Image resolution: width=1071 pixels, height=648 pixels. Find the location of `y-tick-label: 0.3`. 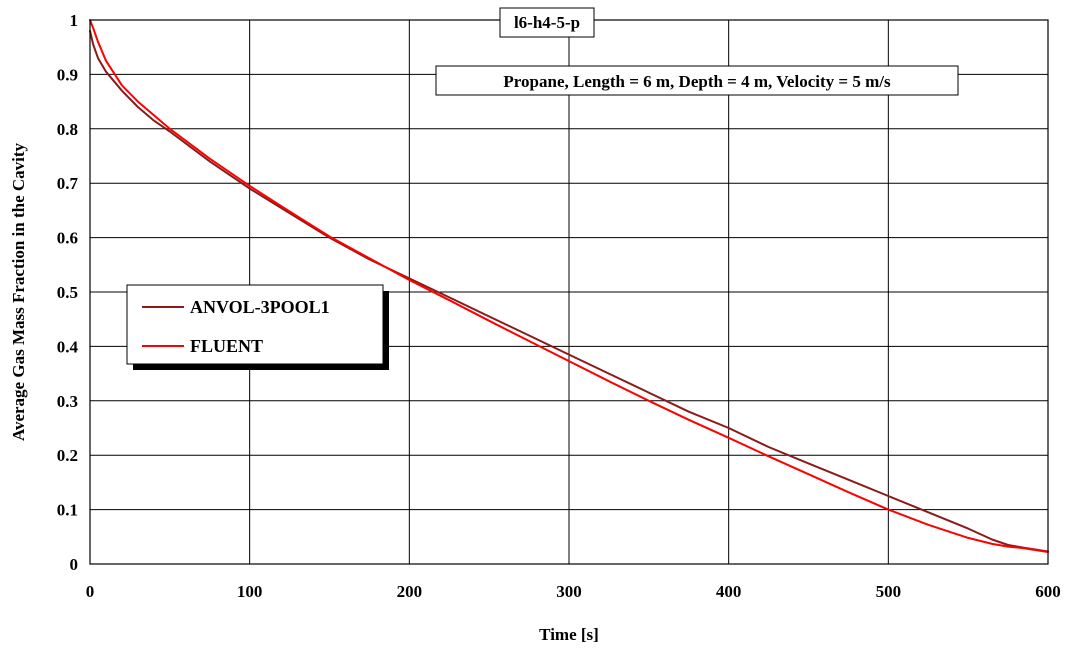

y-tick-label: 0.3 is located at coordinates (67, 401).